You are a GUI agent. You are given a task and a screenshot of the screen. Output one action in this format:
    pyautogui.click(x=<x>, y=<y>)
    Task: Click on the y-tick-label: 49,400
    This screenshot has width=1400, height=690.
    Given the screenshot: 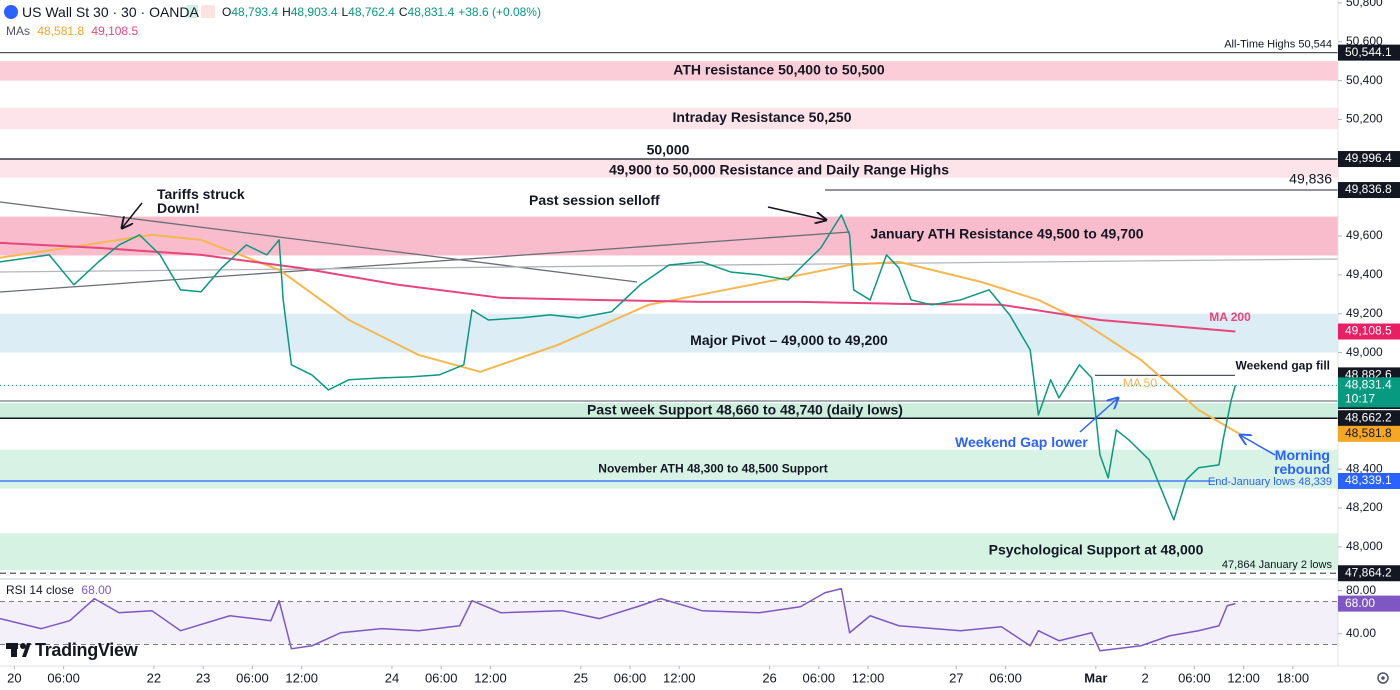 What is the action you would take?
    pyautogui.click(x=1364, y=274)
    